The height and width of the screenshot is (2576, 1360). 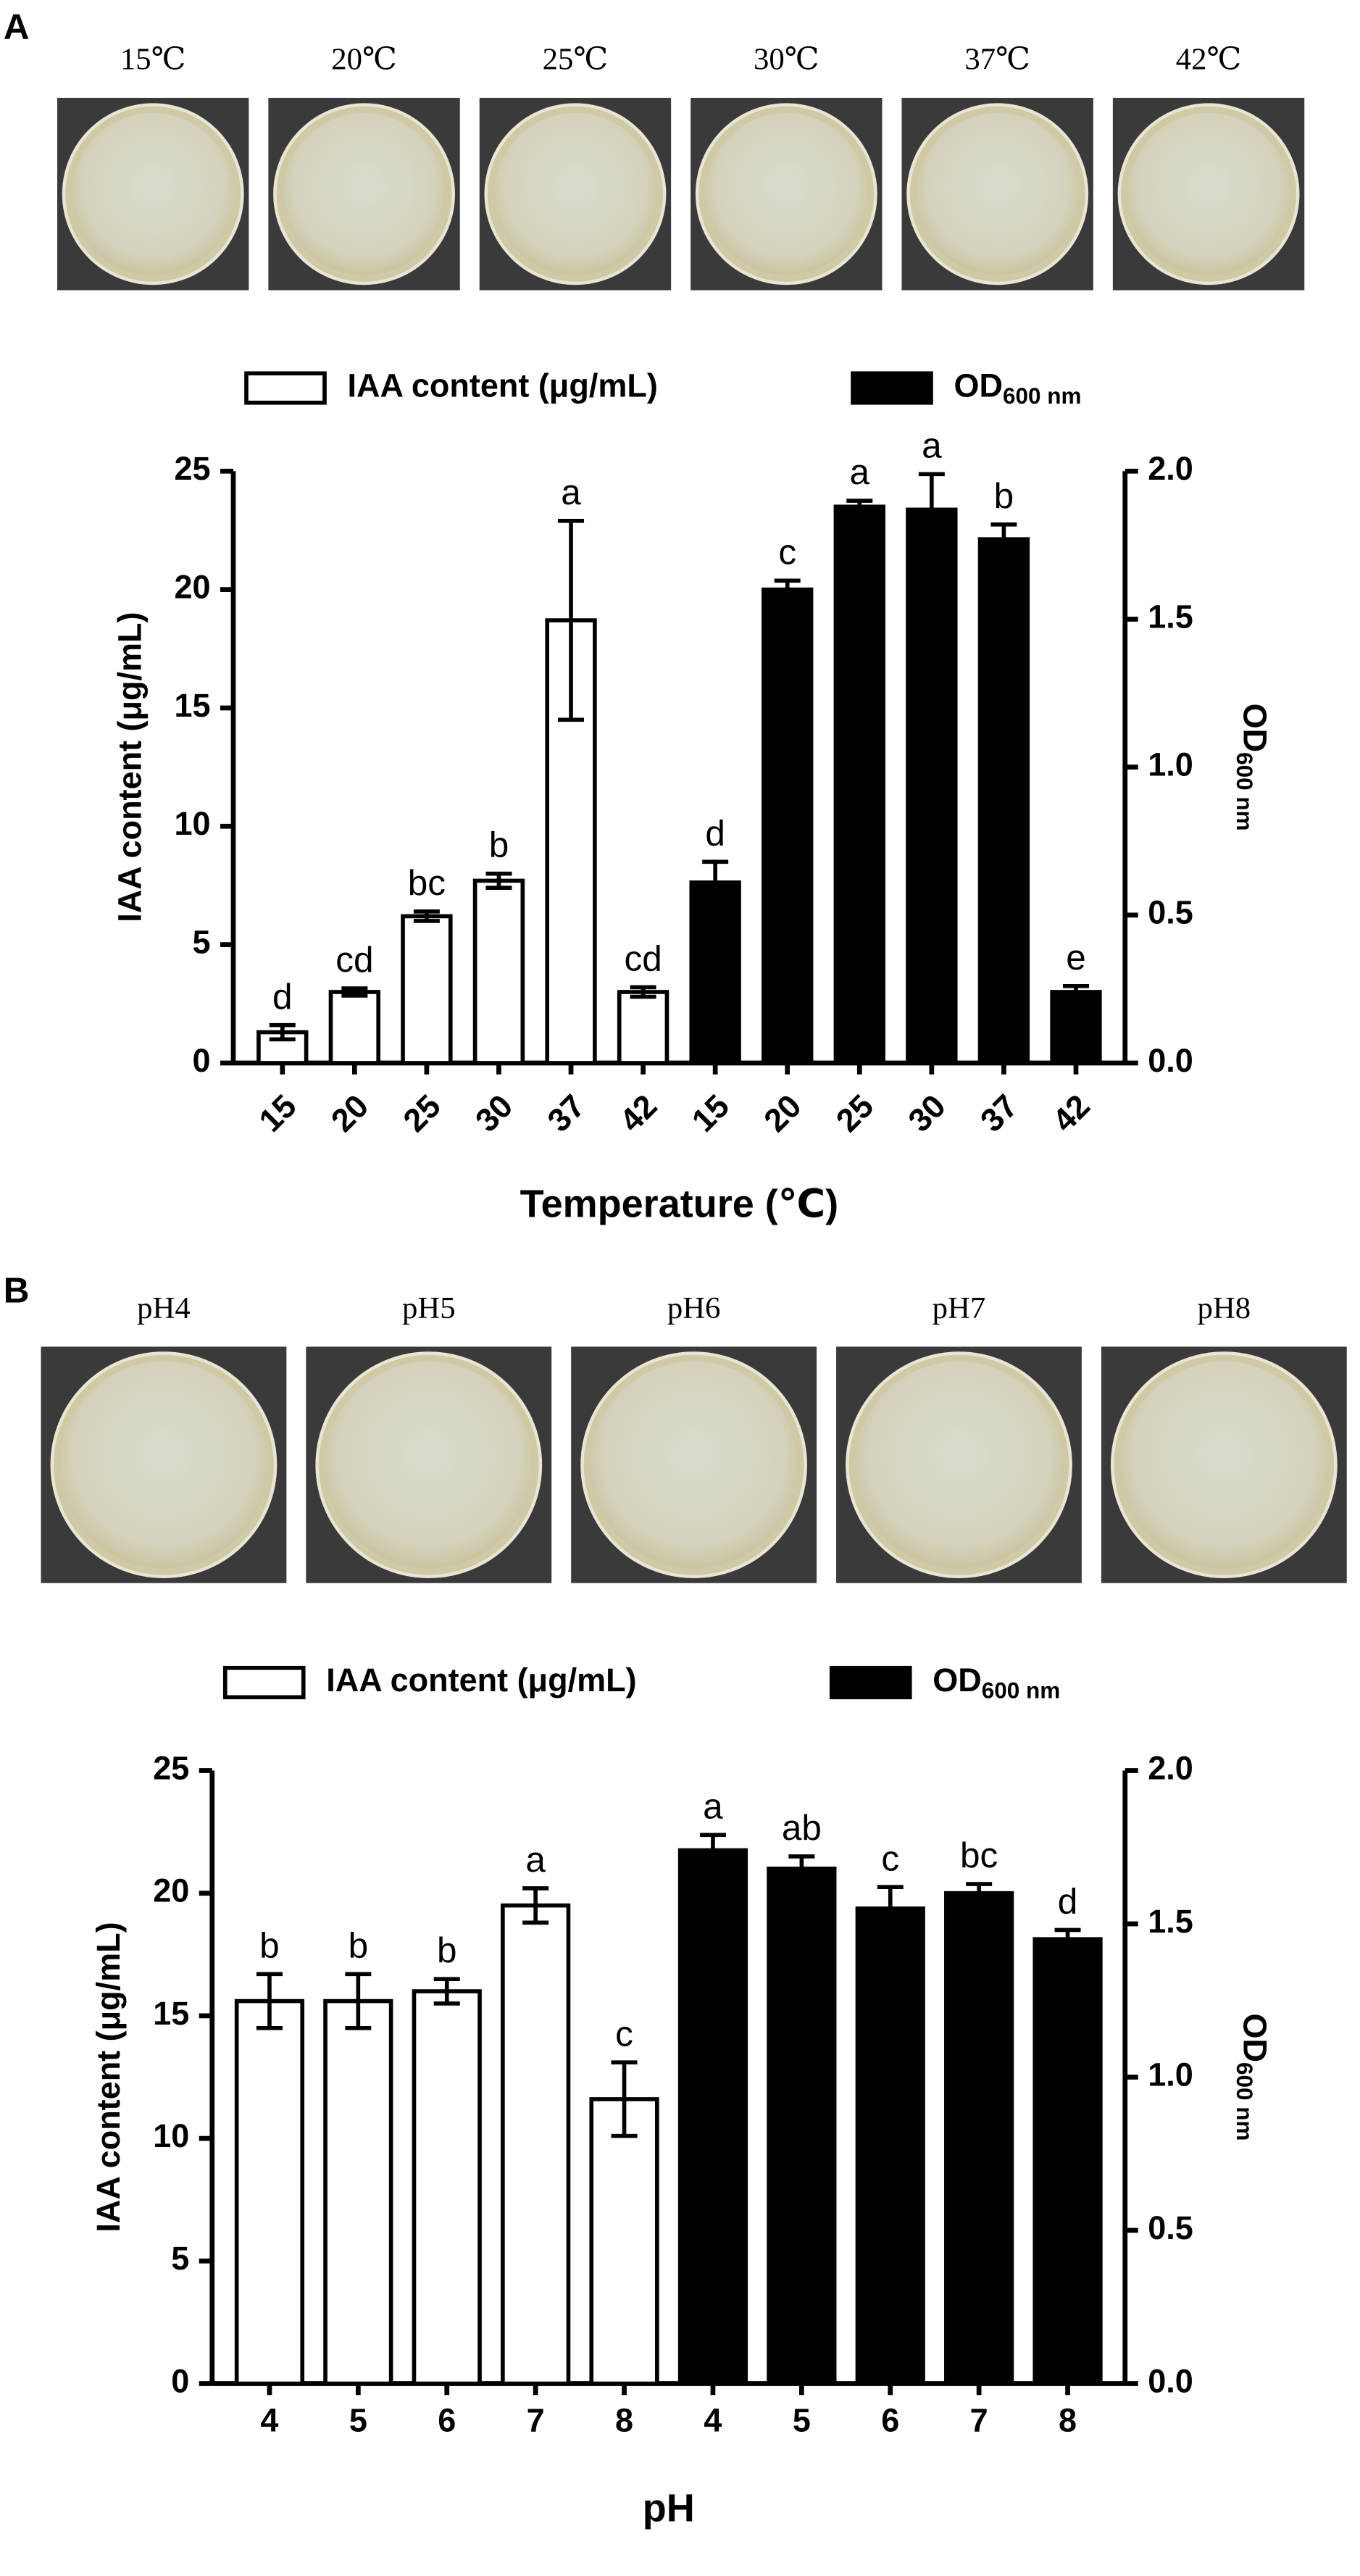 I want to click on y2-axis-label-main: OD, so click(x=1254, y=728).